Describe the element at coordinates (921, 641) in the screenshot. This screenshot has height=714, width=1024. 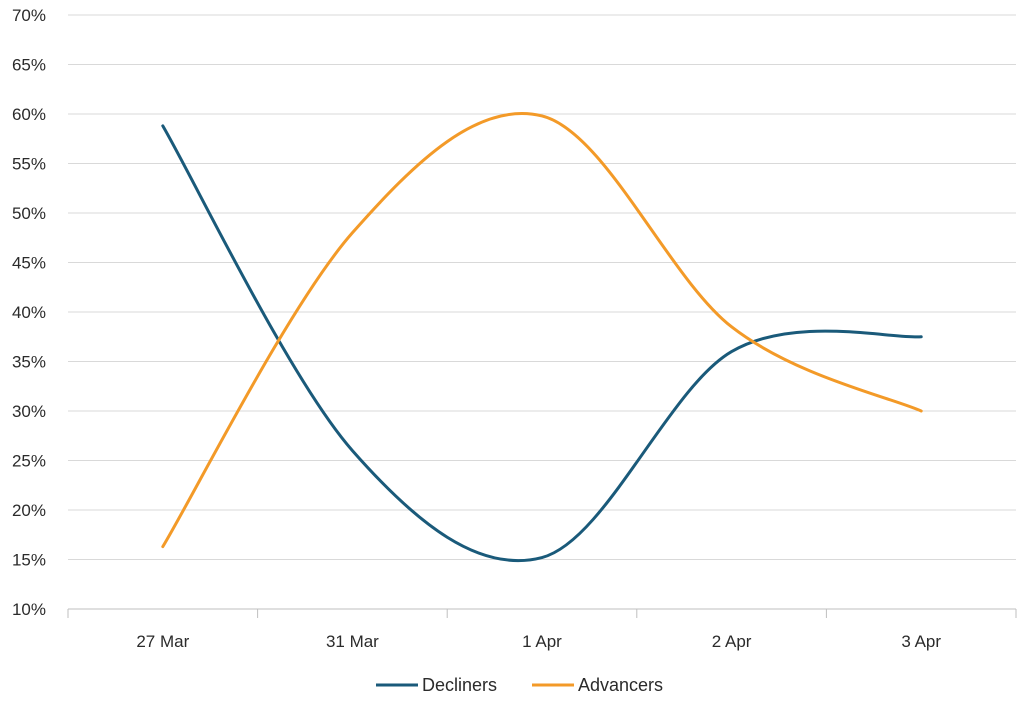
I see `x-tick-label: 3 Apr` at that location.